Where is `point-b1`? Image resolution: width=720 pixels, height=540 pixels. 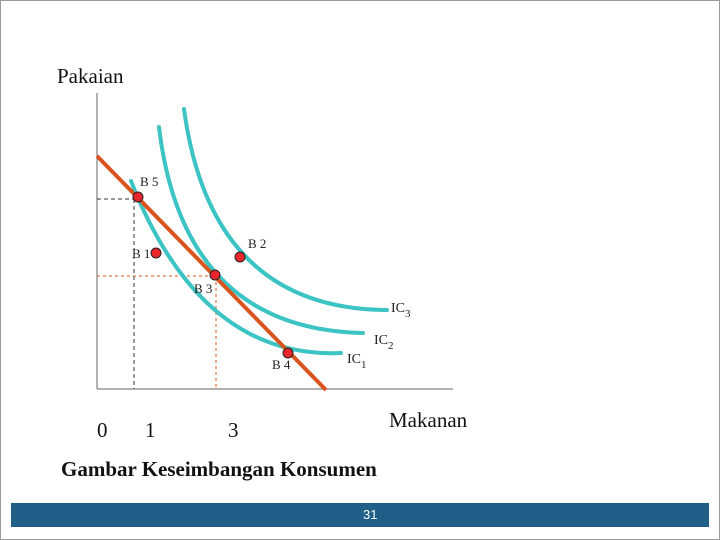 point-b1 is located at coordinates (156, 253).